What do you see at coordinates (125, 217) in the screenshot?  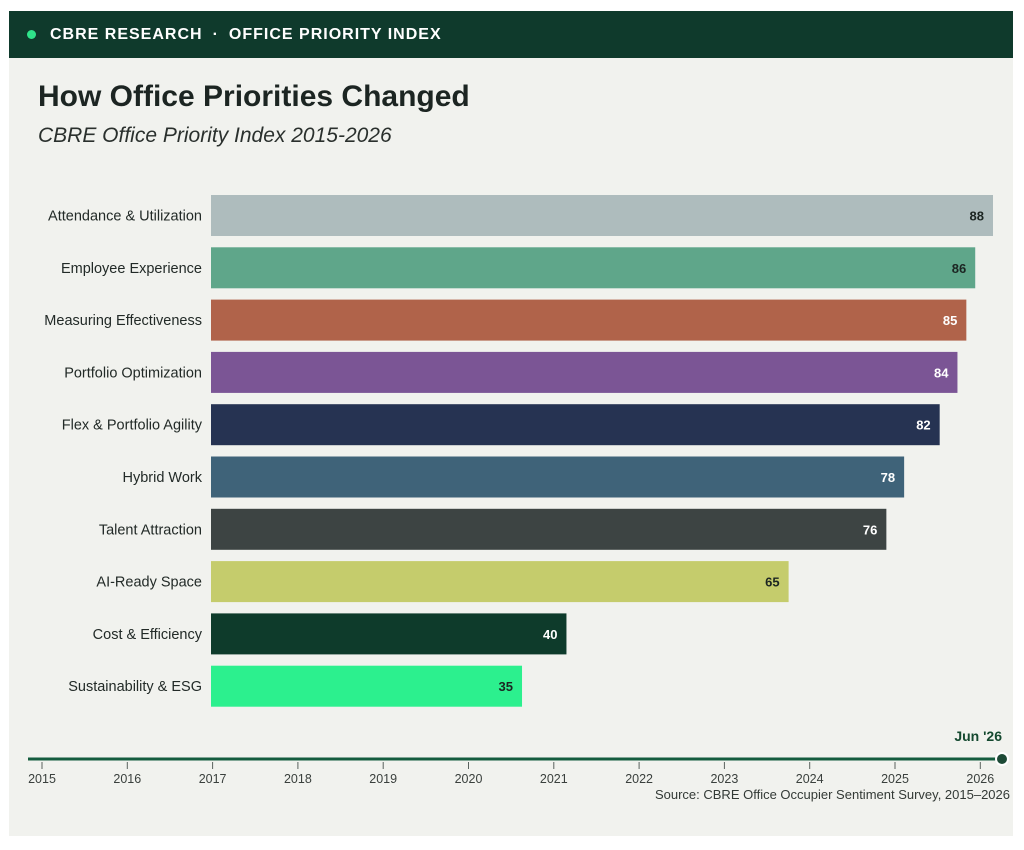 I see `category-label: Attendance & Utilization` at bounding box center [125, 217].